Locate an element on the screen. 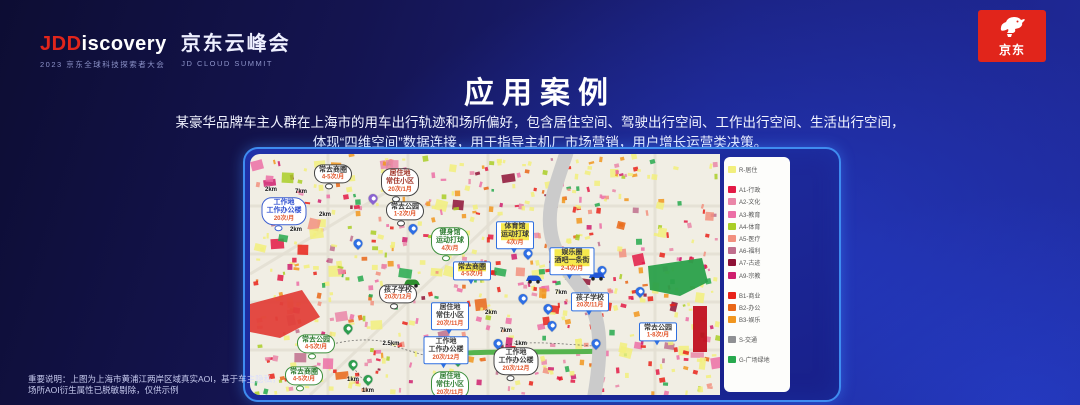 This screenshot has height=405, width=1080. callout-name: 健身馆 is located at coordinates (450, 233).